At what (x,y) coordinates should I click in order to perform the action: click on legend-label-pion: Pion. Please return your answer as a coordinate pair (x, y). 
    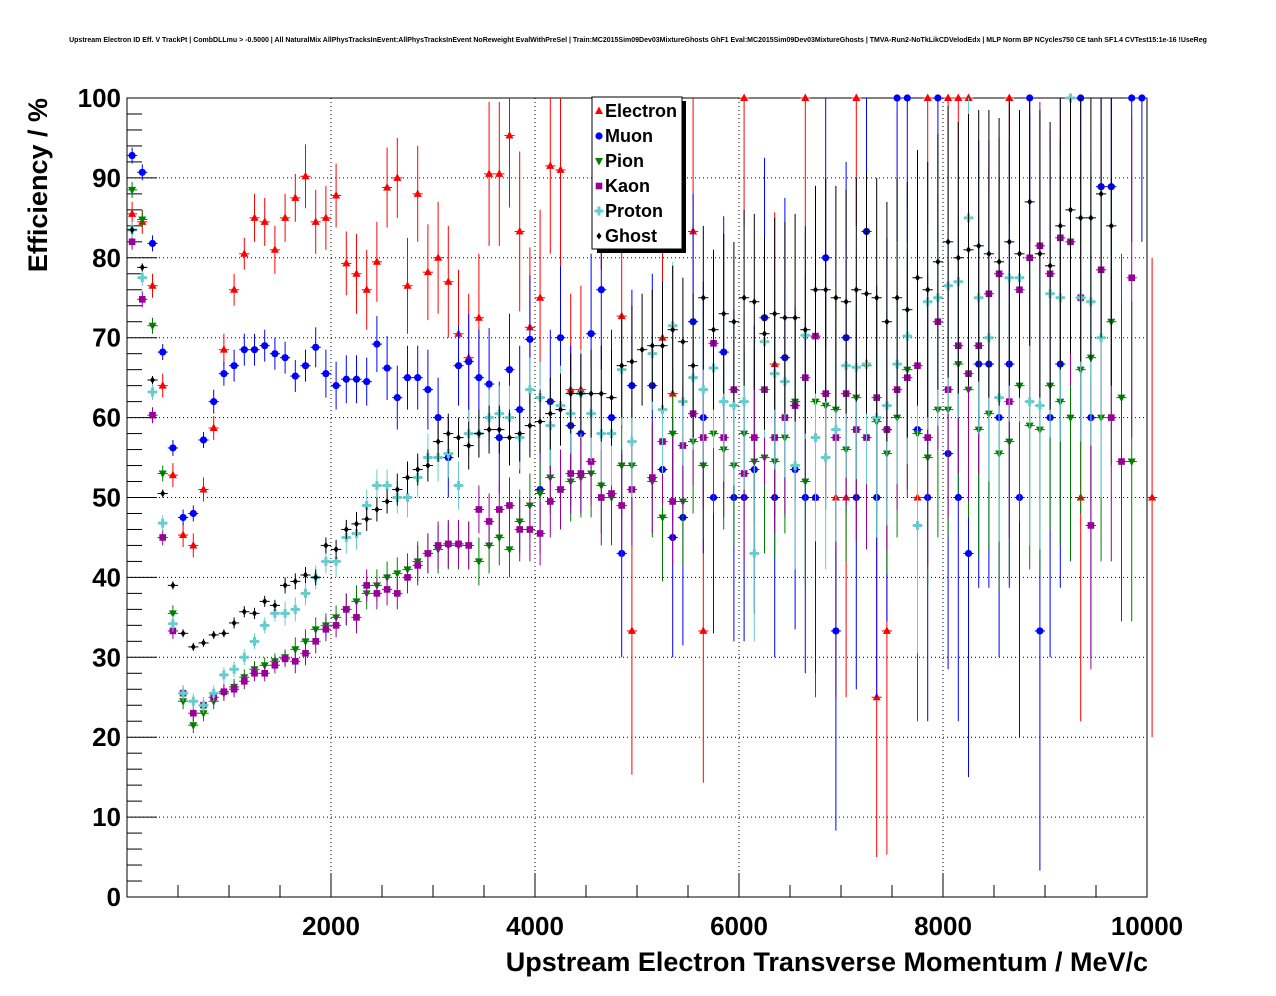
    Looking at the image, I should click on (624, 161).